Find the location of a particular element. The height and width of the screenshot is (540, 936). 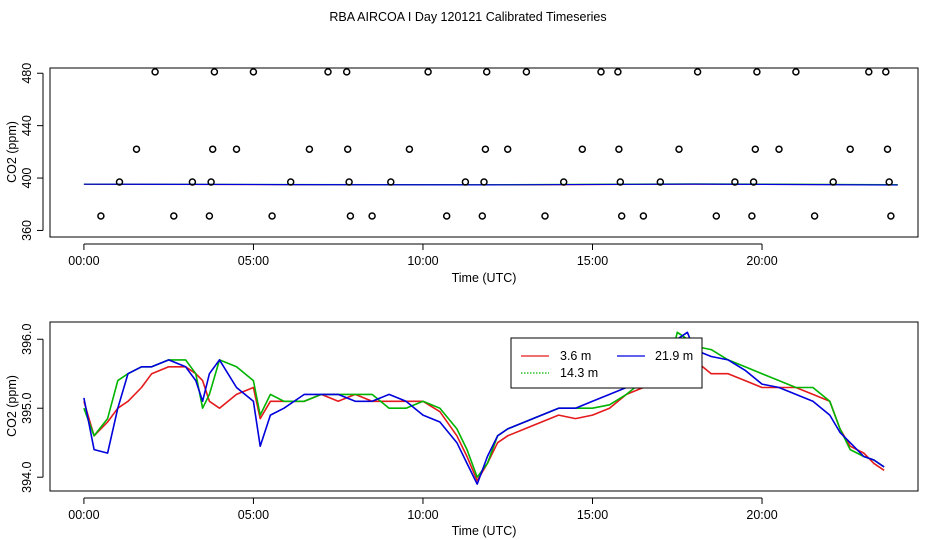

top-x-axis-label: Time (UTC) is located at coordinates (484, 278).